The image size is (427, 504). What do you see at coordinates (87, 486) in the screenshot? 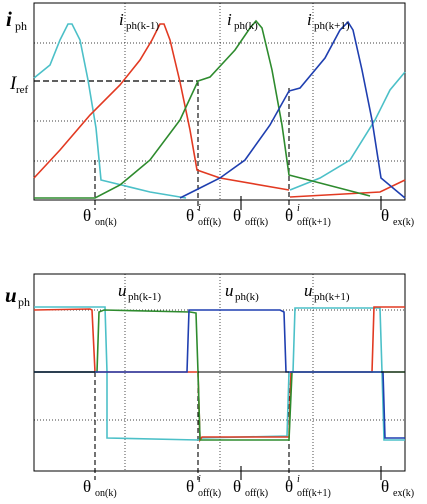
I see `voltage-angle-on-k: θ` at bounding box center [87, 486].